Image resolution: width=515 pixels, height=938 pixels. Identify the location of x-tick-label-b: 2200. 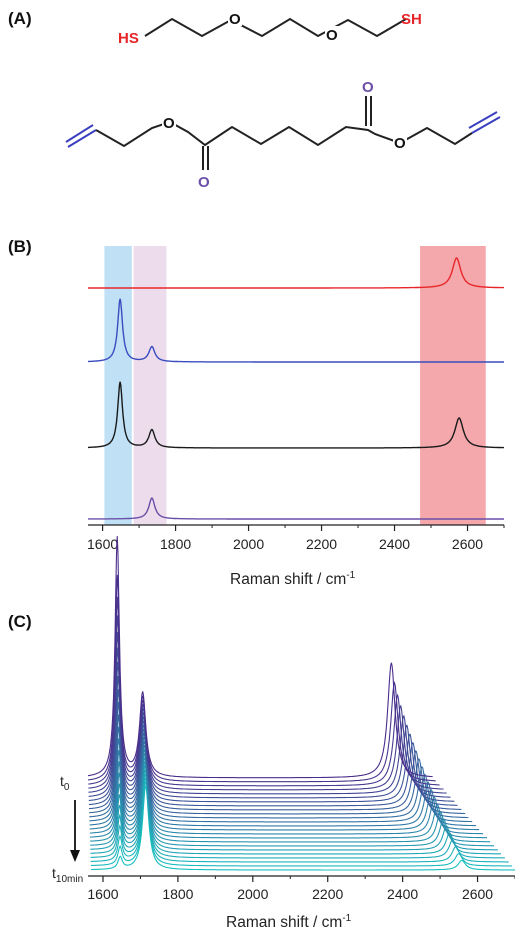
(321, 544).